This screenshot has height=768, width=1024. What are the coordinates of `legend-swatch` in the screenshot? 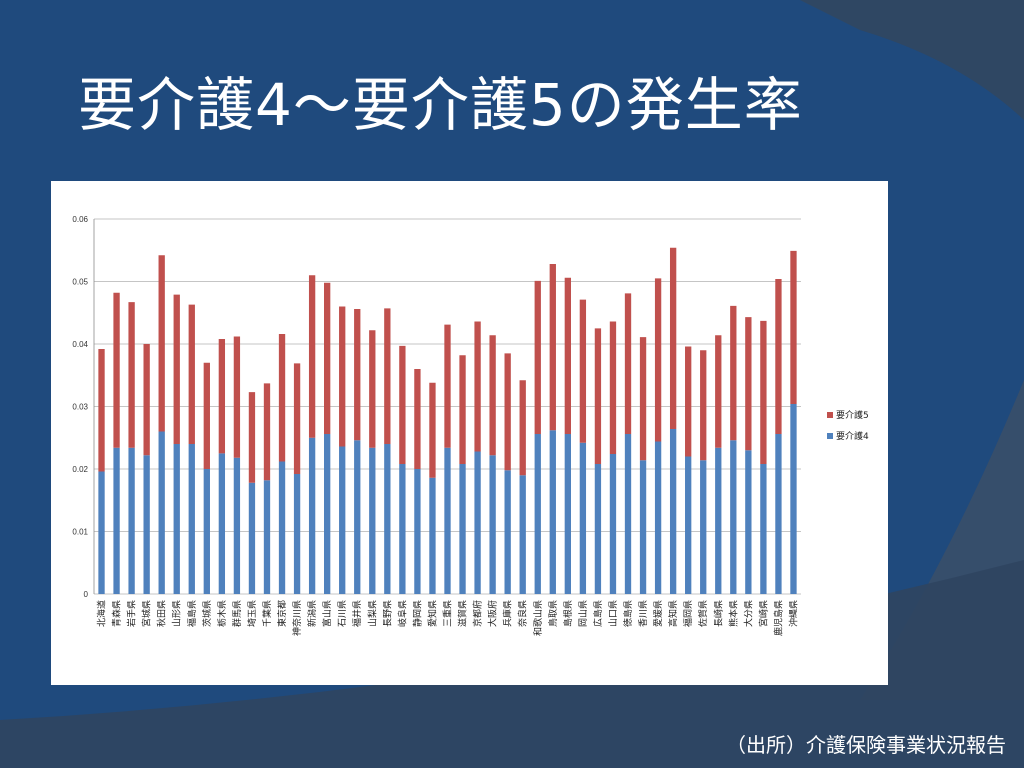 It's located at (830, 415).